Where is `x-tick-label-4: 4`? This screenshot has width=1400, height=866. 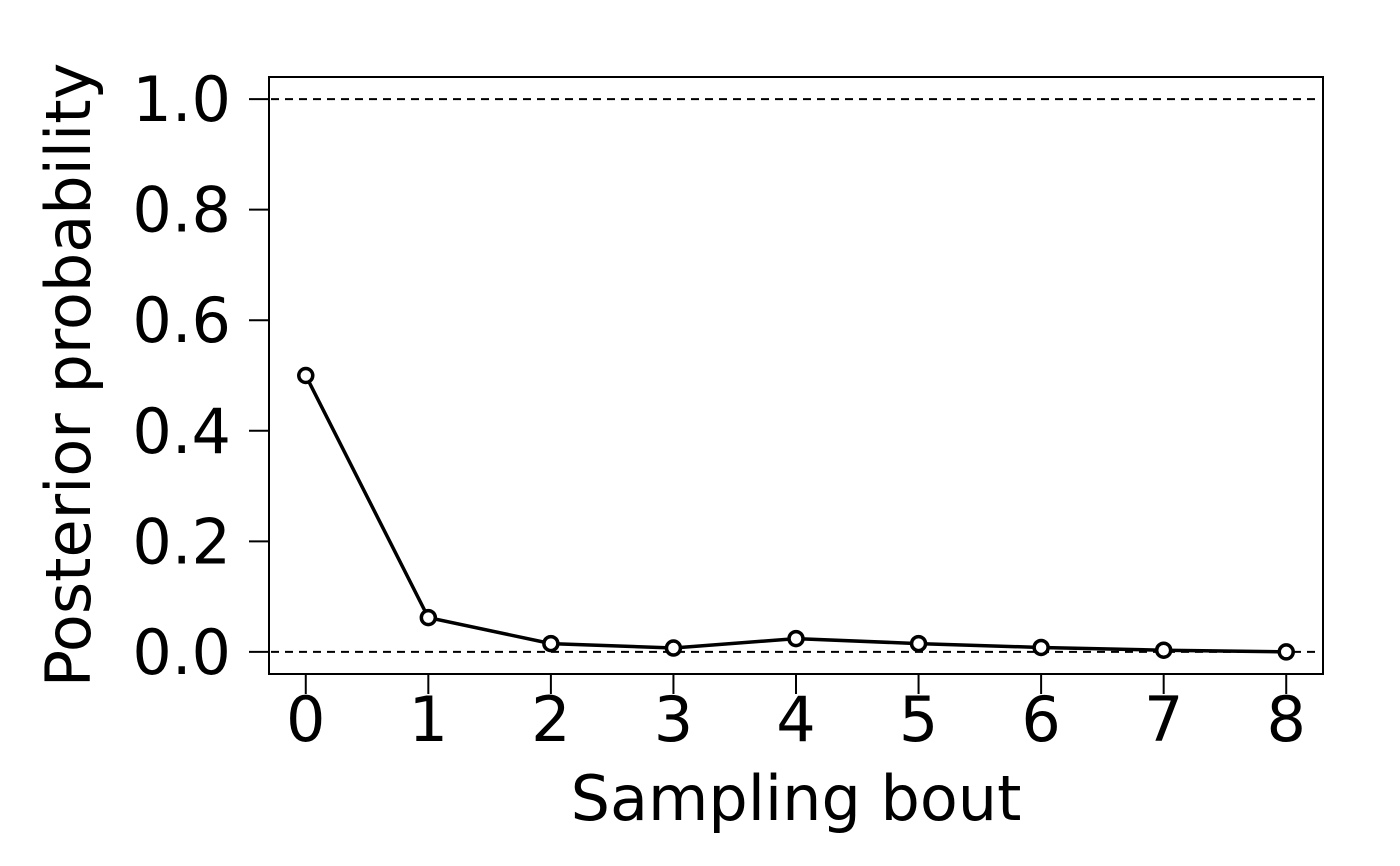
x-tick-label-4: 4 is located at coordinates (795, 719).